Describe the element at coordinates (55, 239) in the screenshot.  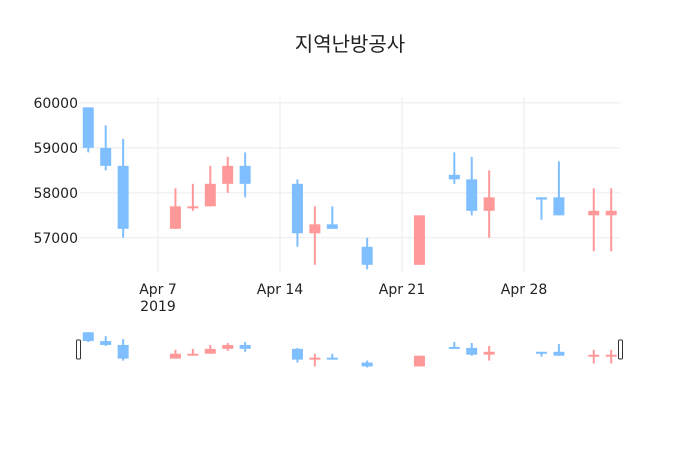
I see `y-tick-label: 57000` at that location.